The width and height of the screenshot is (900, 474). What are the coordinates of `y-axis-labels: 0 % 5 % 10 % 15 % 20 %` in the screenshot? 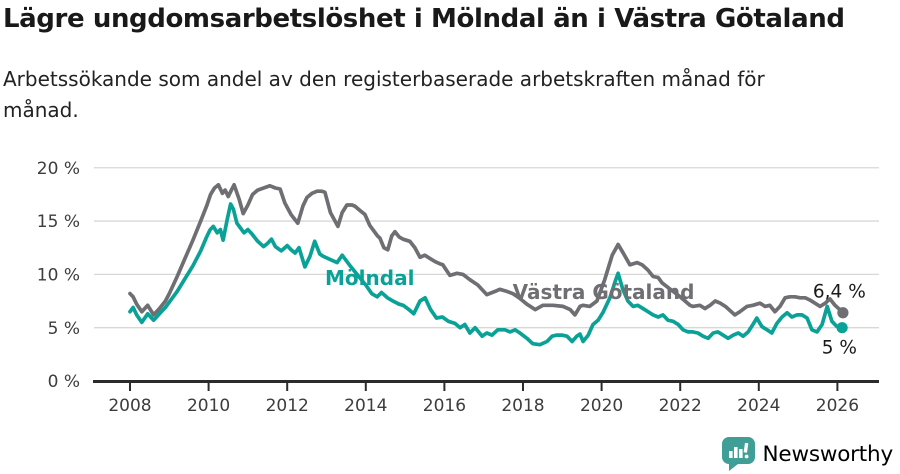 It's located at (58, 275).